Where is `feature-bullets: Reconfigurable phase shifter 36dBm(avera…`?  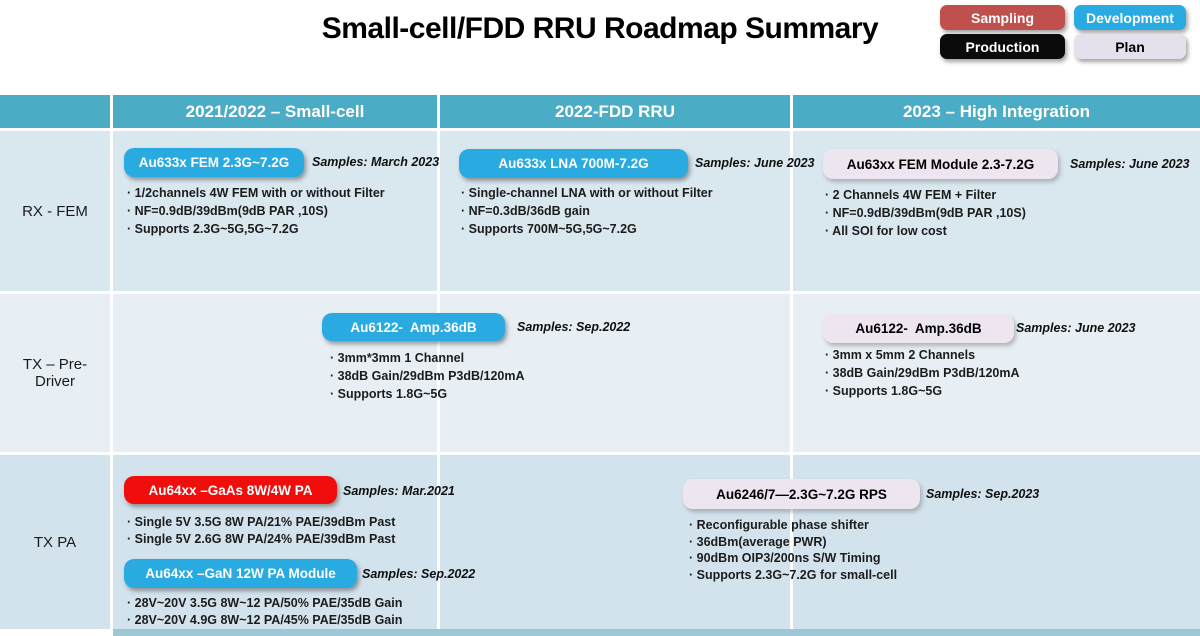
feature-bullets: Reconfigurable phase shifter 36dBm(avera… is located at coordinates (793, 550).